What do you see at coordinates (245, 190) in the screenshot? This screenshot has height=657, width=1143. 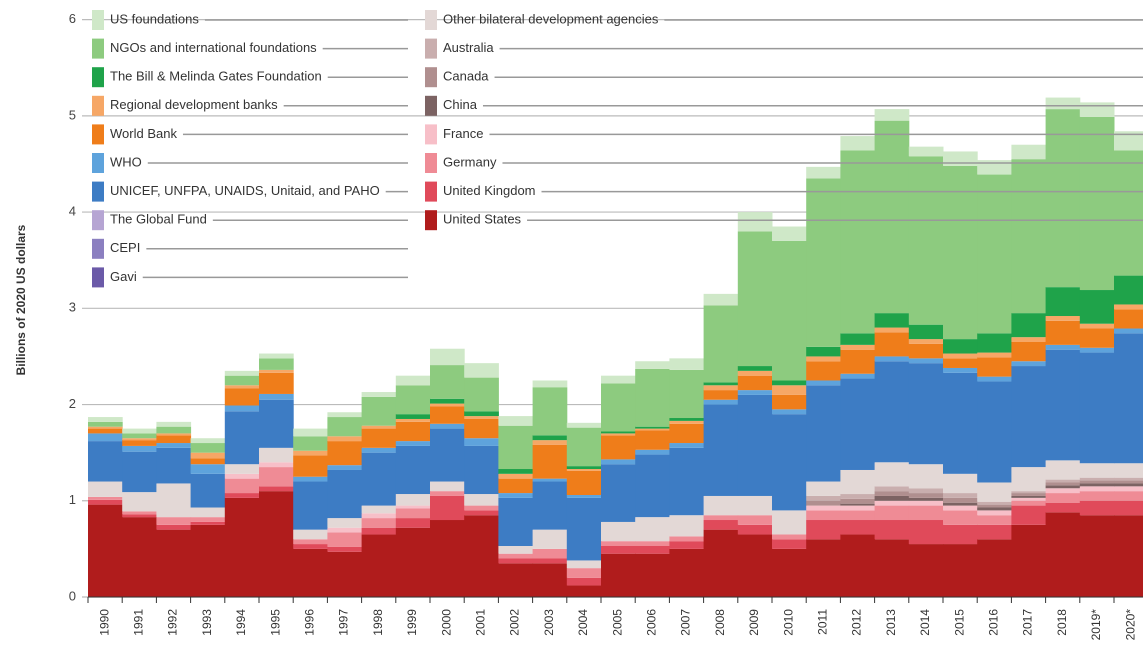 I see `legend-label: UNICEF, UNFPA, UNAIDS, Unitaid, and PAHO` at bounding box center [245, 190].